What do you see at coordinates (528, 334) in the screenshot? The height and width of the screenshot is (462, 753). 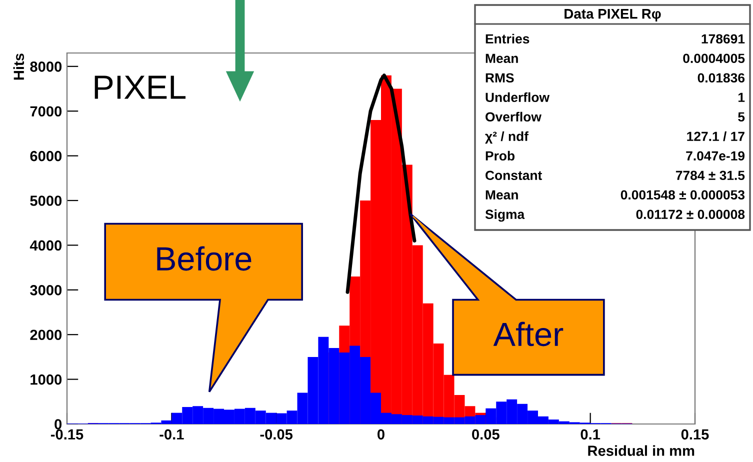 I see `annotation: After` at bounding box center [528, 334].